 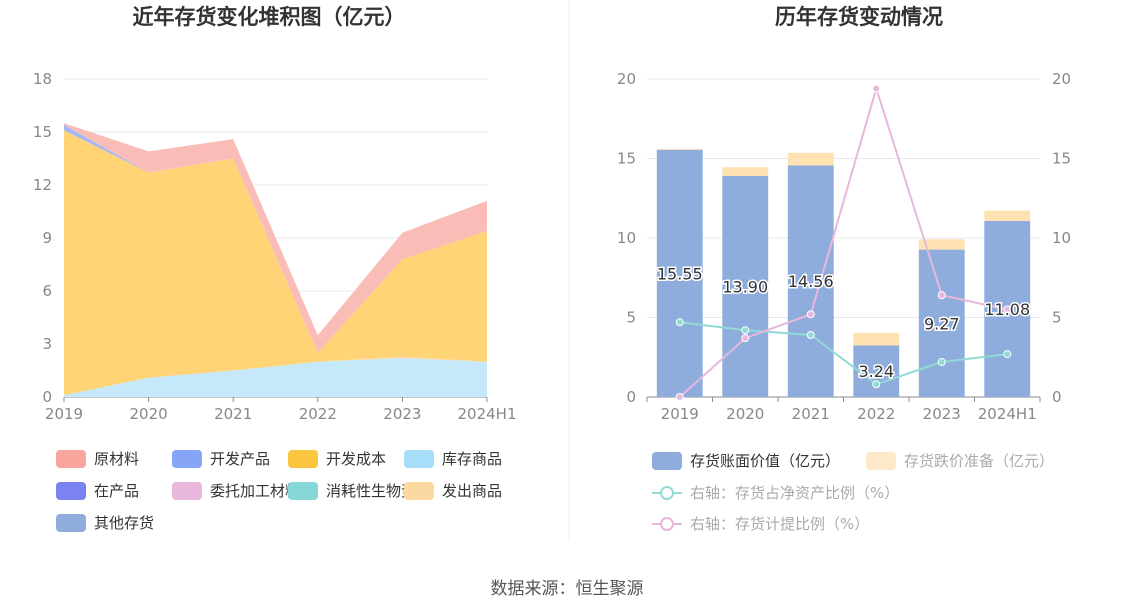 I want to click on legend-label: 库存商品, so click(x=472, y=459).